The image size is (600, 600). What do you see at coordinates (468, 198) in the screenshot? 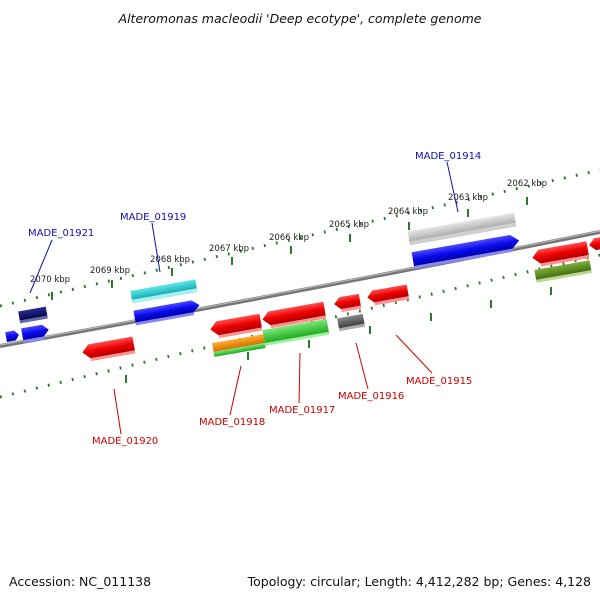
I see `scale-label: 2063 kbp` at bounding box center [468, 198].